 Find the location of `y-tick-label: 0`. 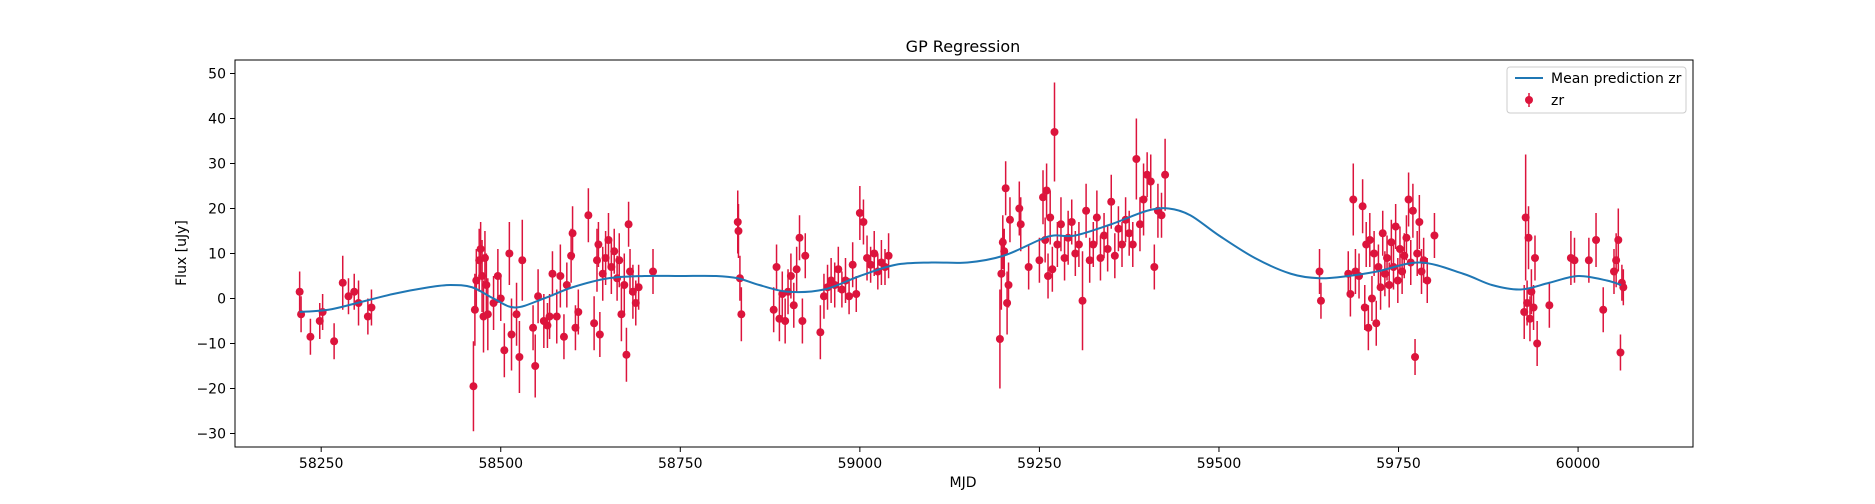

y-tick-label: 0 is located at coordinates (221, 300).